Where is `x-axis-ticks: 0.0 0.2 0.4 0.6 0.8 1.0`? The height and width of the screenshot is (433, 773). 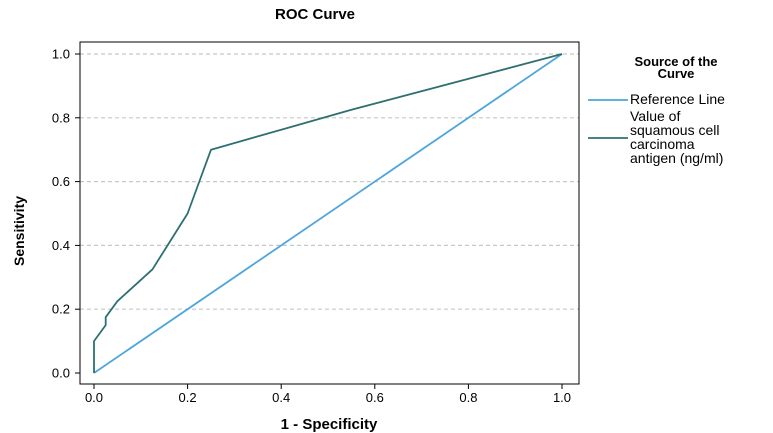 x-axis-ticks: 0.0 0.2 0.4 0.6 0.8 1.0 is located at coordinates (328, 394).